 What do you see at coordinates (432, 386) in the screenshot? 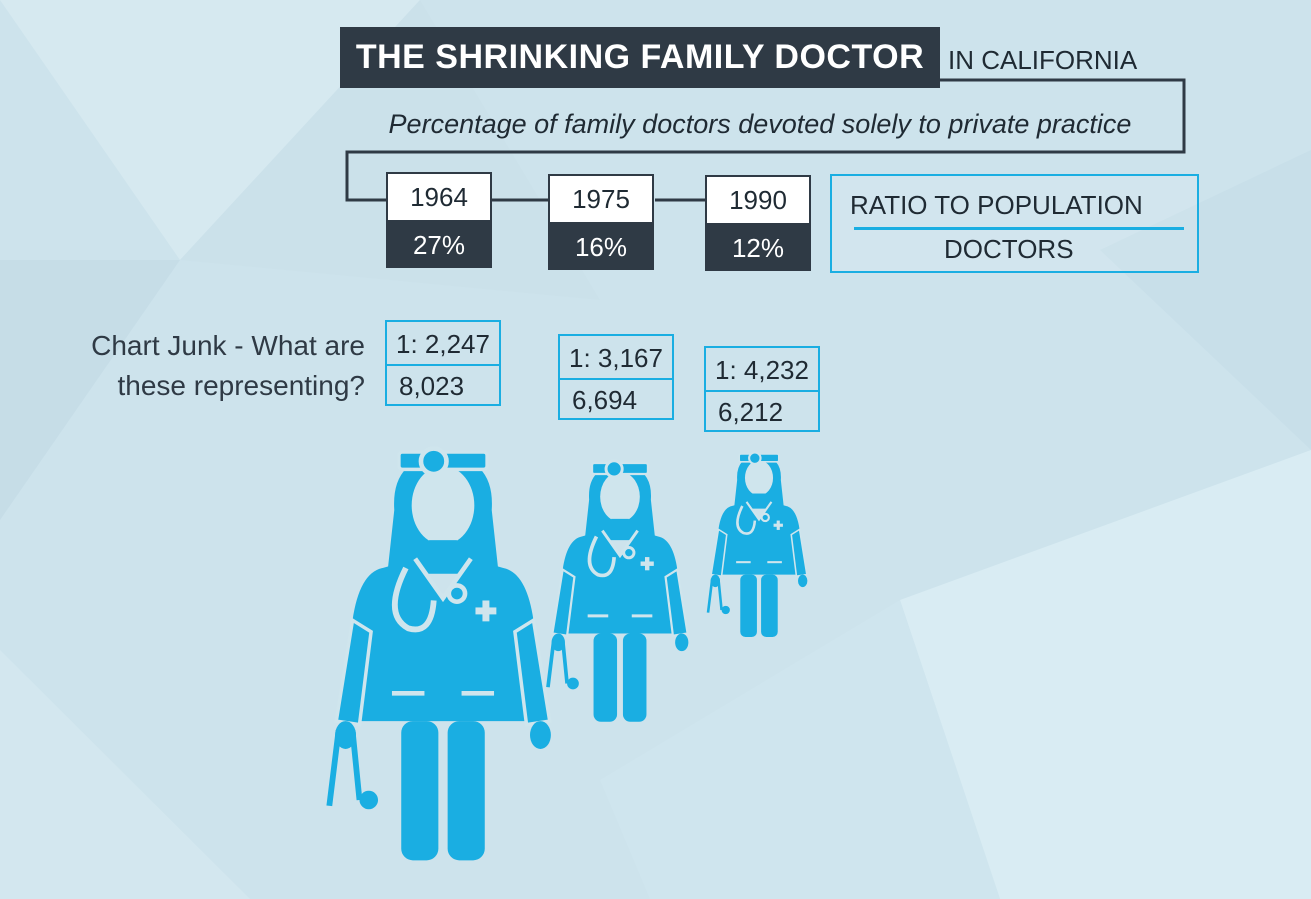
I see `doctor-count-label: 8,023` at bounding box center [432, 386].